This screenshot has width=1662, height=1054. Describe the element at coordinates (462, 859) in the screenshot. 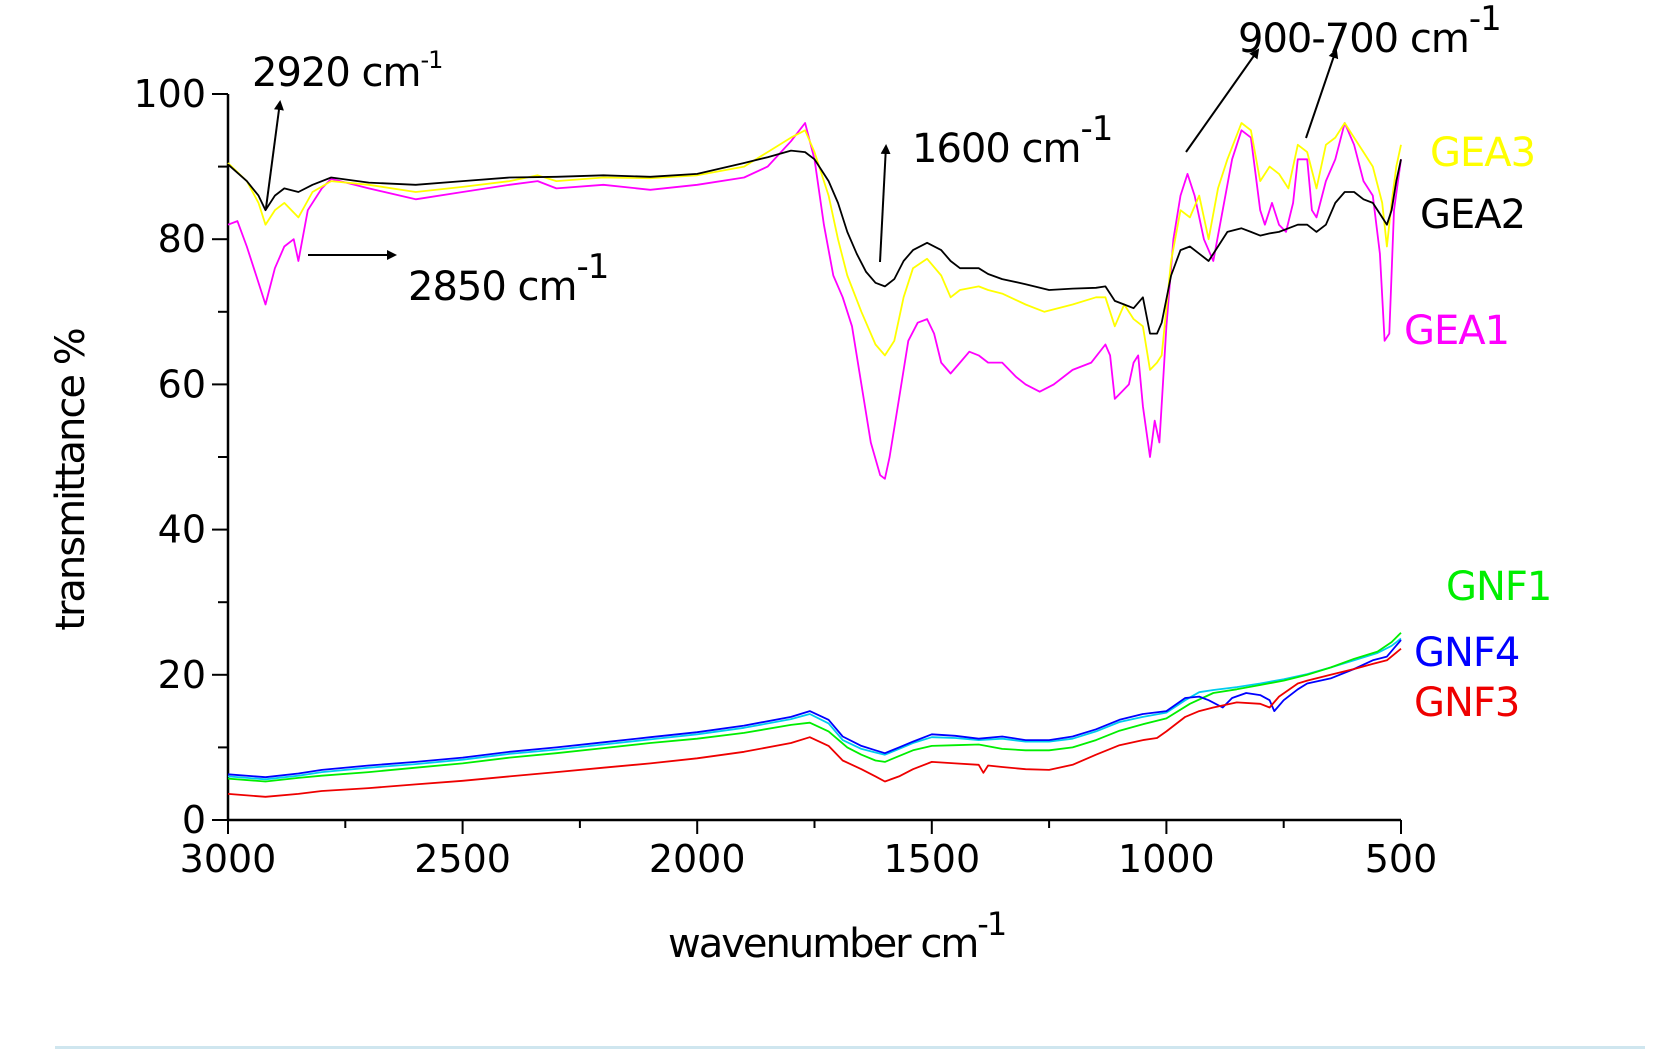

I see `x-tick-label: 2500` at that location.